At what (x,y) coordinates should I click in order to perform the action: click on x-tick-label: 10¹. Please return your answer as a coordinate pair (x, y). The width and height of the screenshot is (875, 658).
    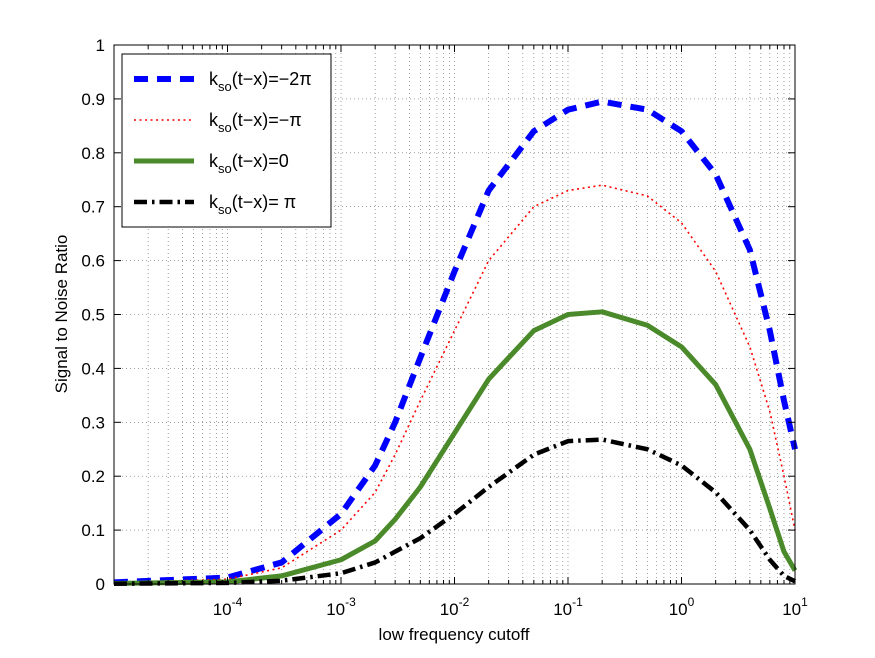
    Looking at the image, I should click on (795, 607).